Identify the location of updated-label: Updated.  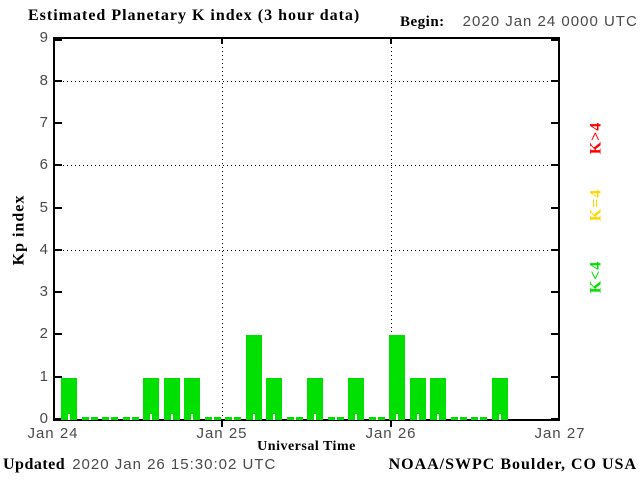
(34, 464).